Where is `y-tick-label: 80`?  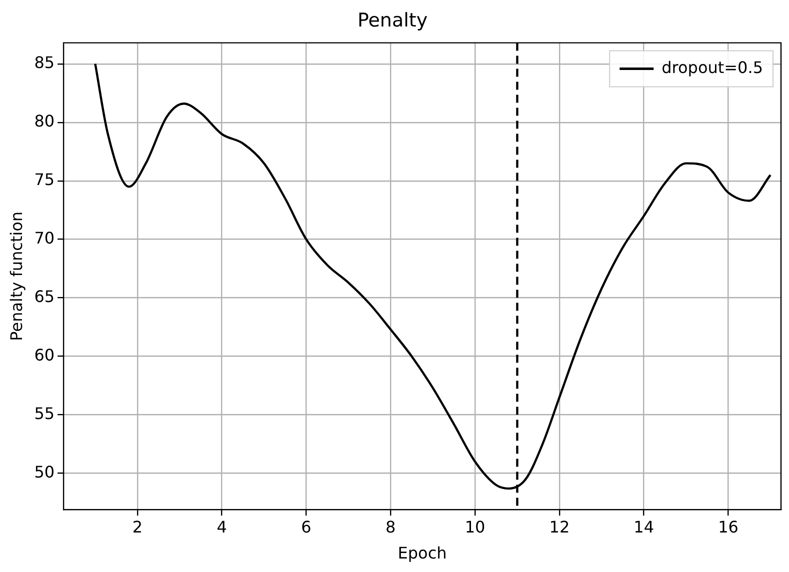 y-tick-label: 80 is located at coordinates (44, 121).